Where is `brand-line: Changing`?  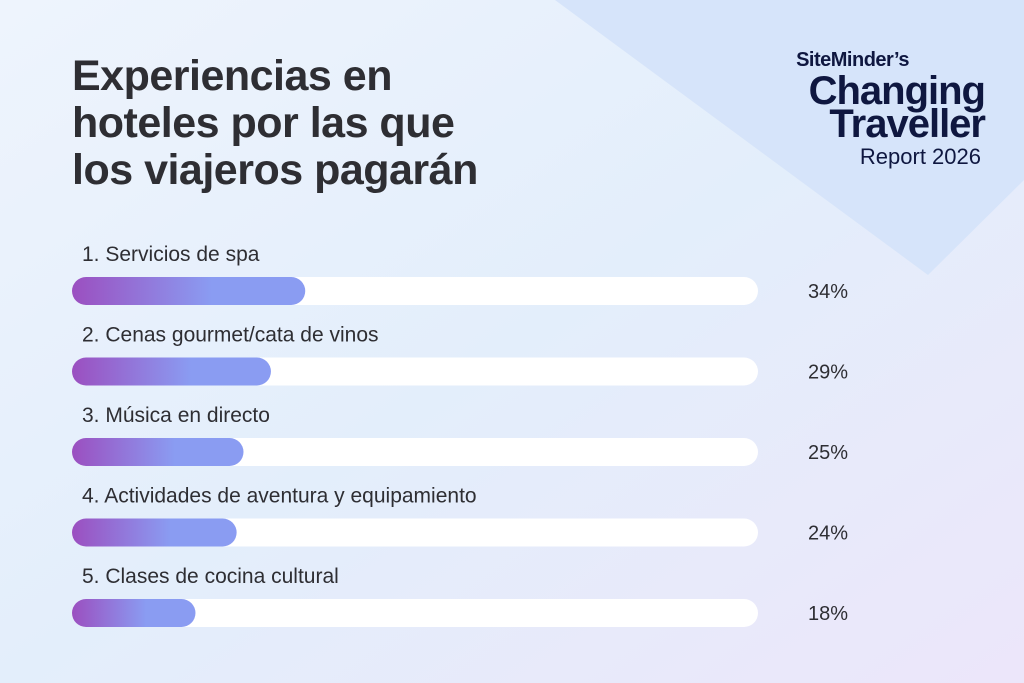 brand-line: Changing is located at coordinates (897, 91).